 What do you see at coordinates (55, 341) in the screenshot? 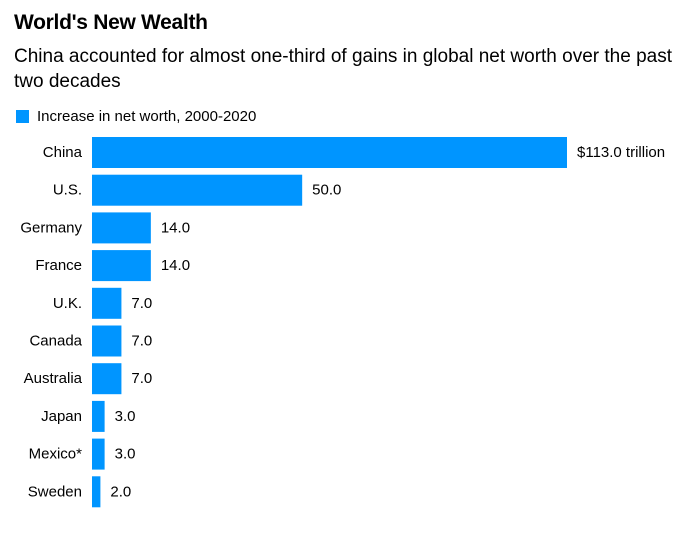
I see `category-label: Canada` at bounding box center [55, 341].